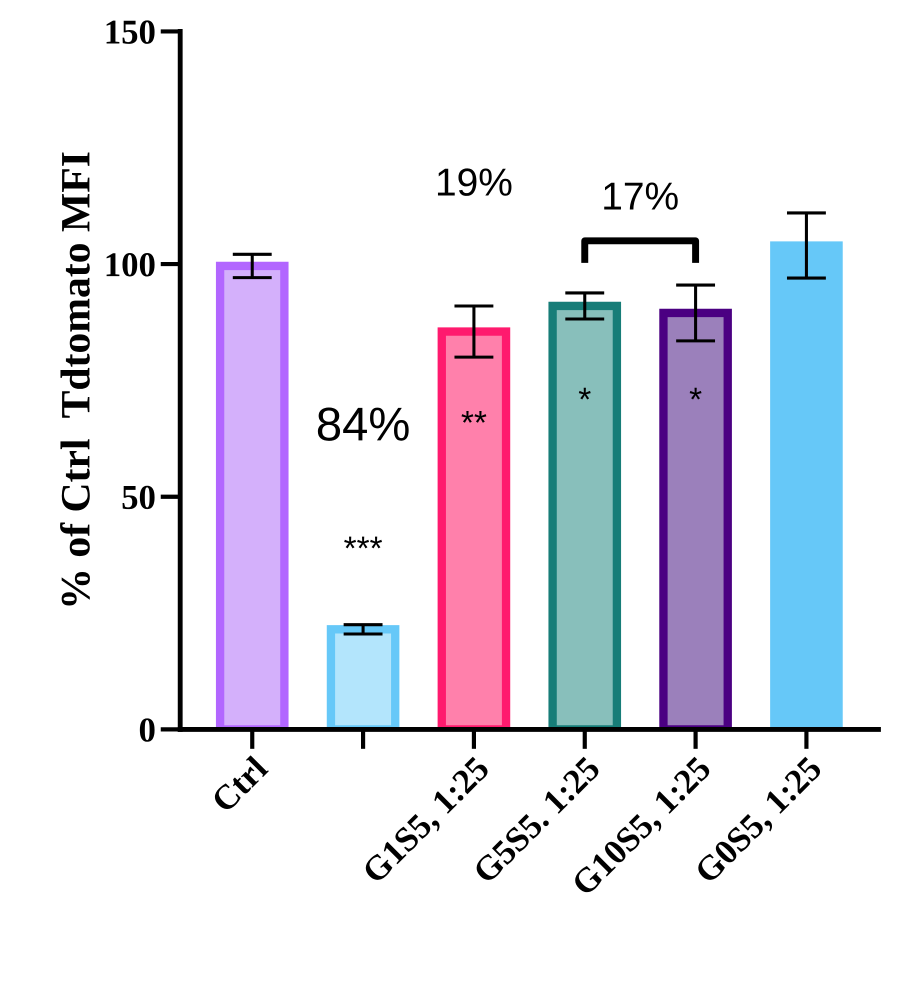 The height and width of the screenshot is (983, 901). Describe the element at coordinates (147, 730) in the screenshot. I see `y-tick-label: 0` at that location.